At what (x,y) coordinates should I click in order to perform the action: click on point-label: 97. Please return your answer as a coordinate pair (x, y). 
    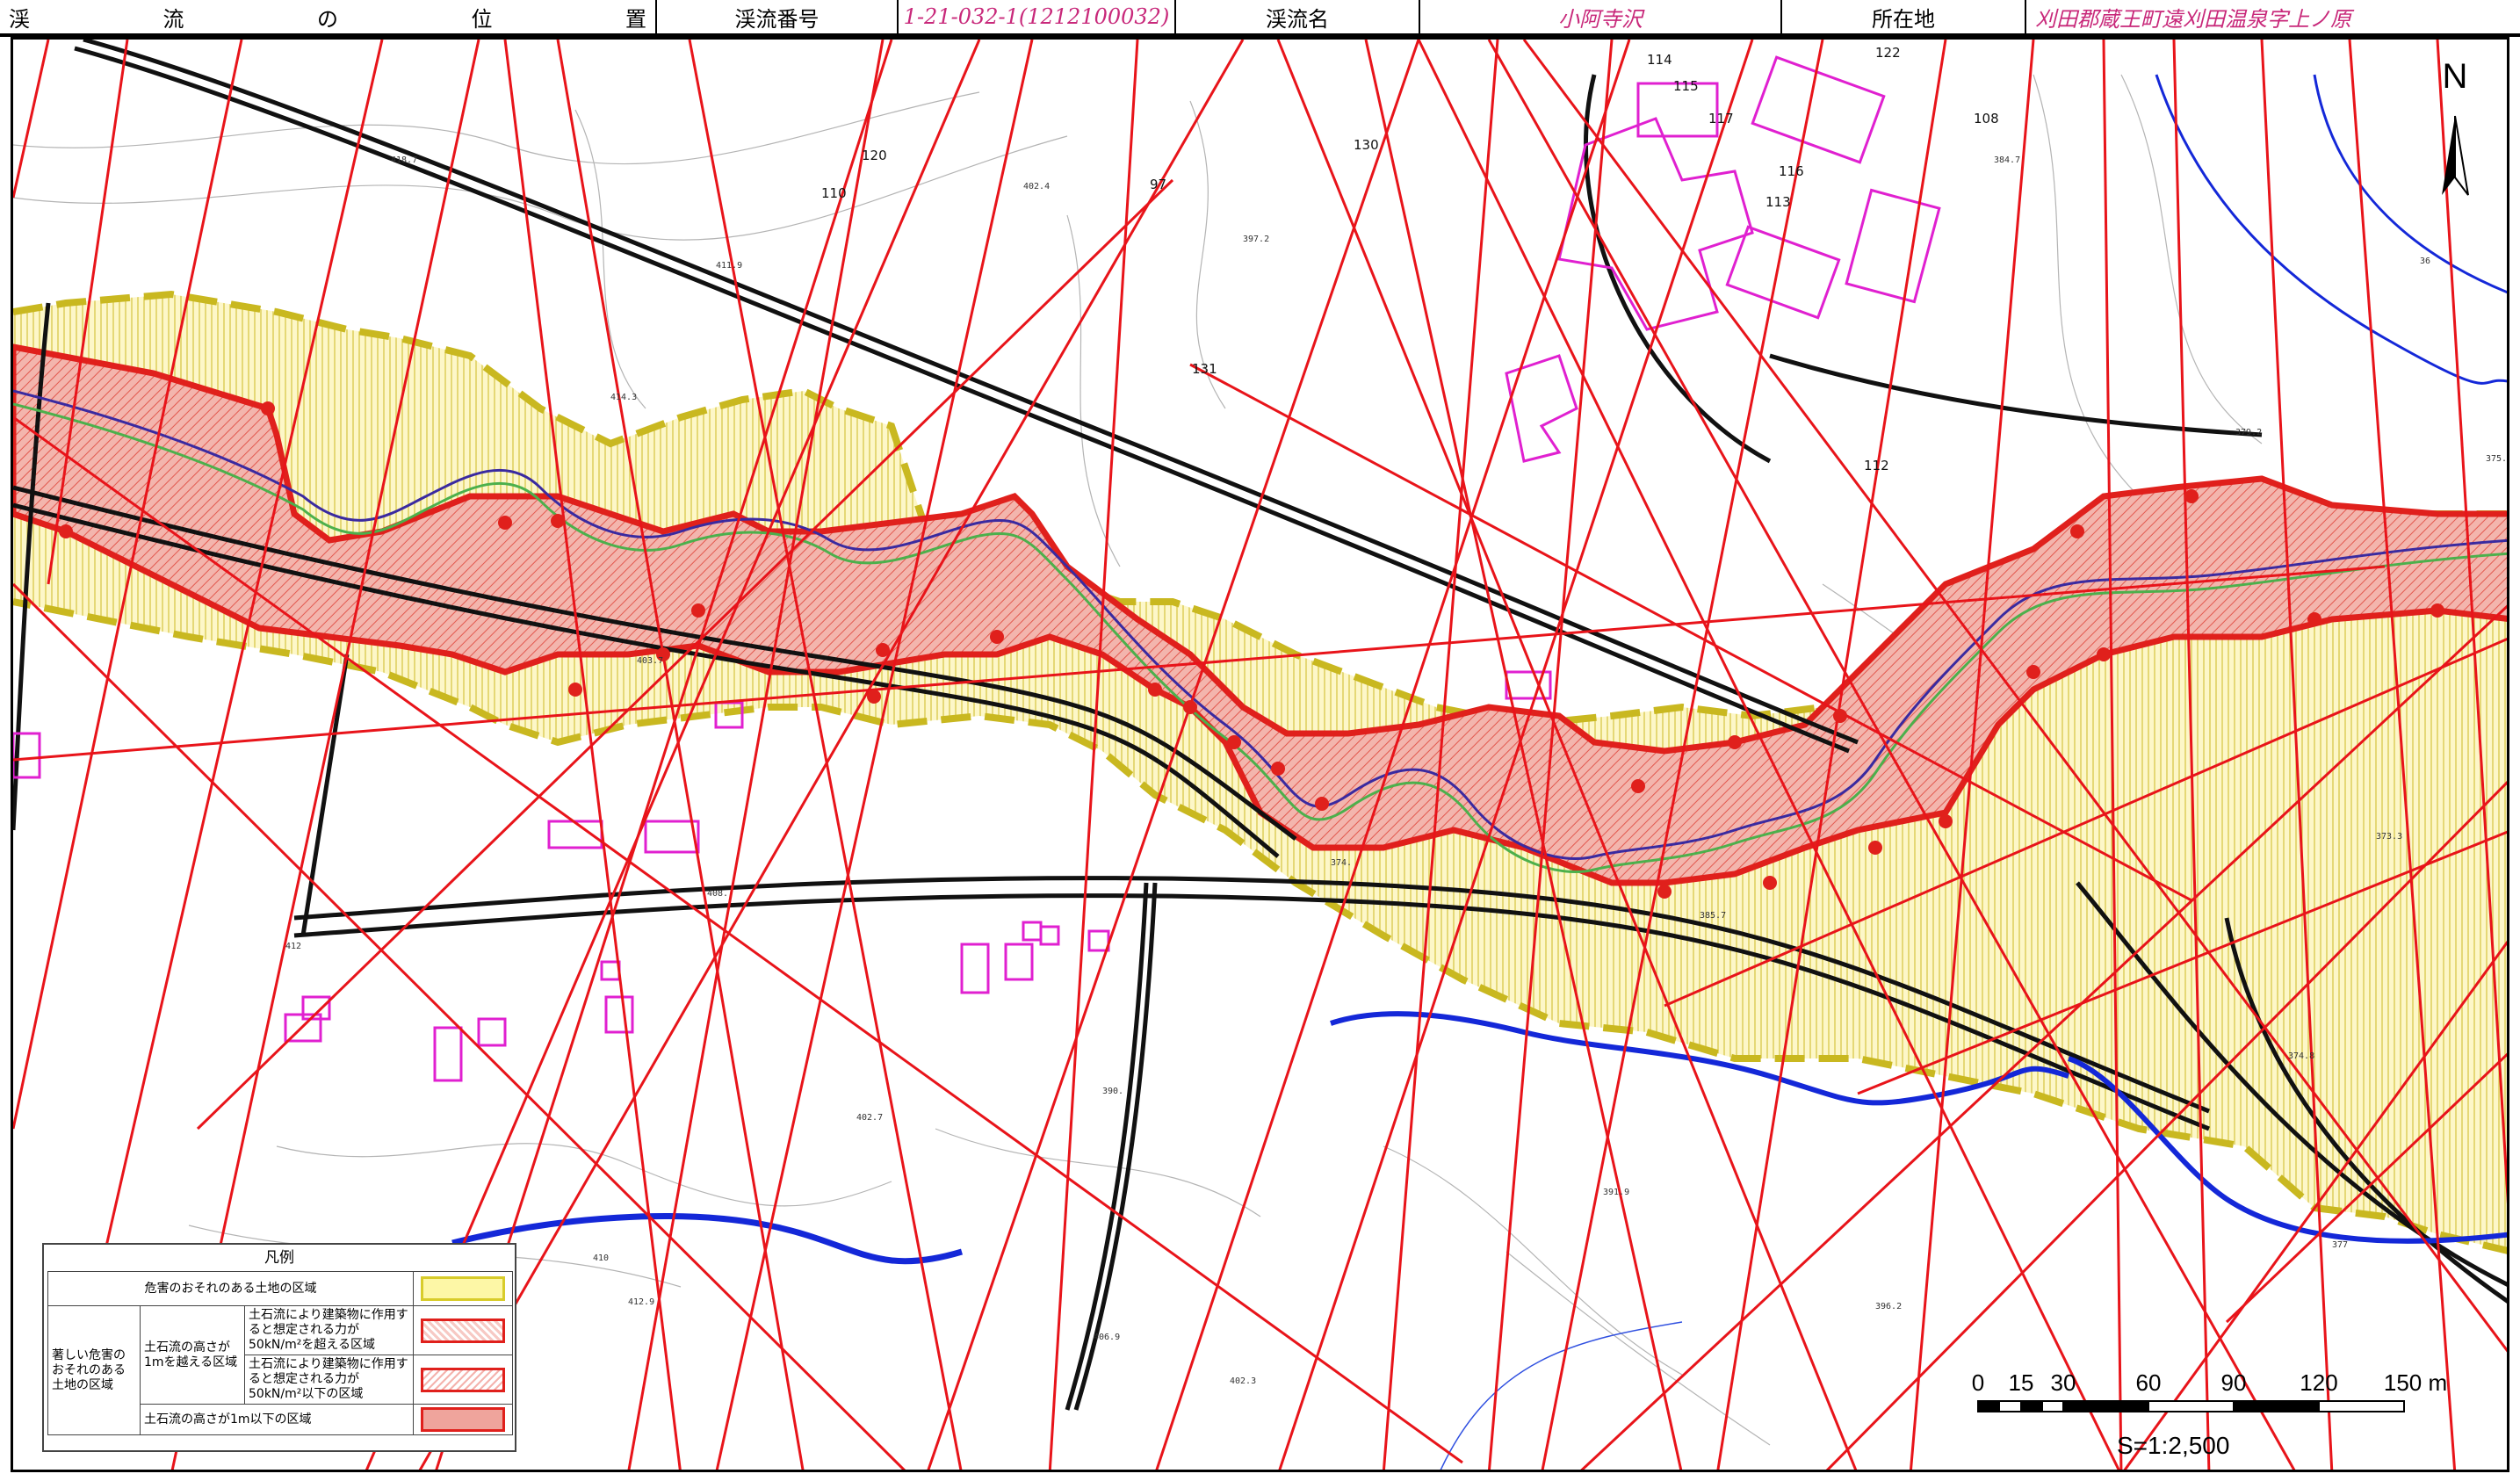
    Looking at the image, I should click on (1158, 184).